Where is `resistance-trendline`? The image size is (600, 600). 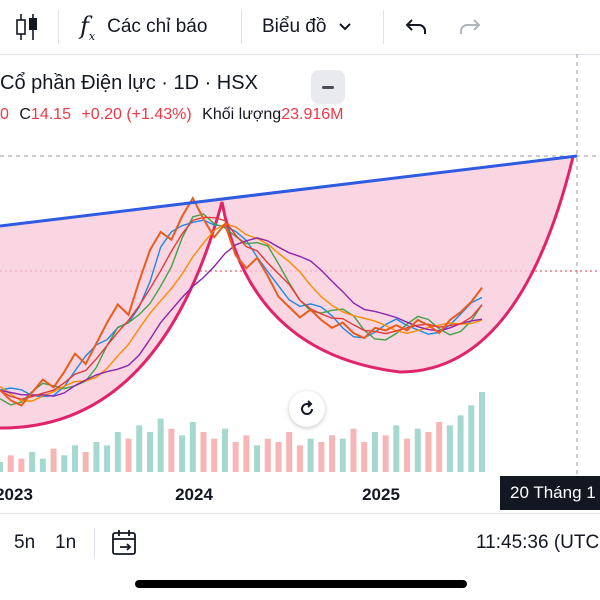 resistance-trendline is located at coordinates (289, 191).